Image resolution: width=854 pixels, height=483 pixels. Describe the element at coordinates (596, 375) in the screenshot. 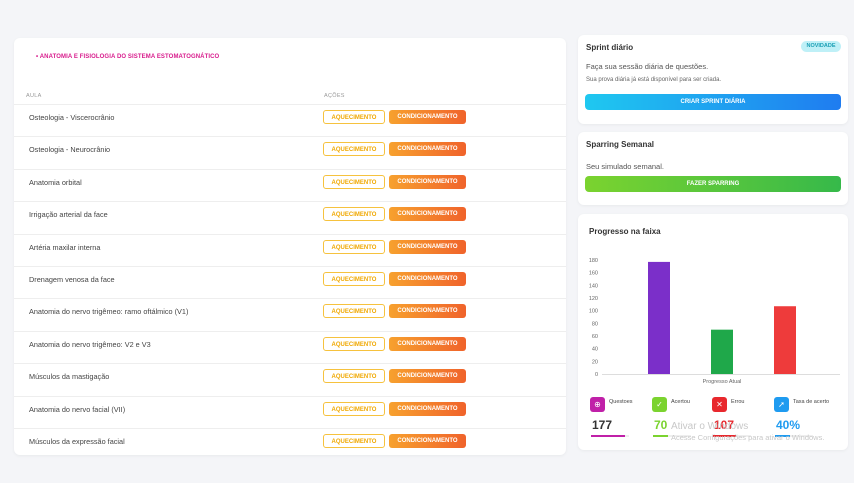

I see `y-tick-label: 0` at that location.